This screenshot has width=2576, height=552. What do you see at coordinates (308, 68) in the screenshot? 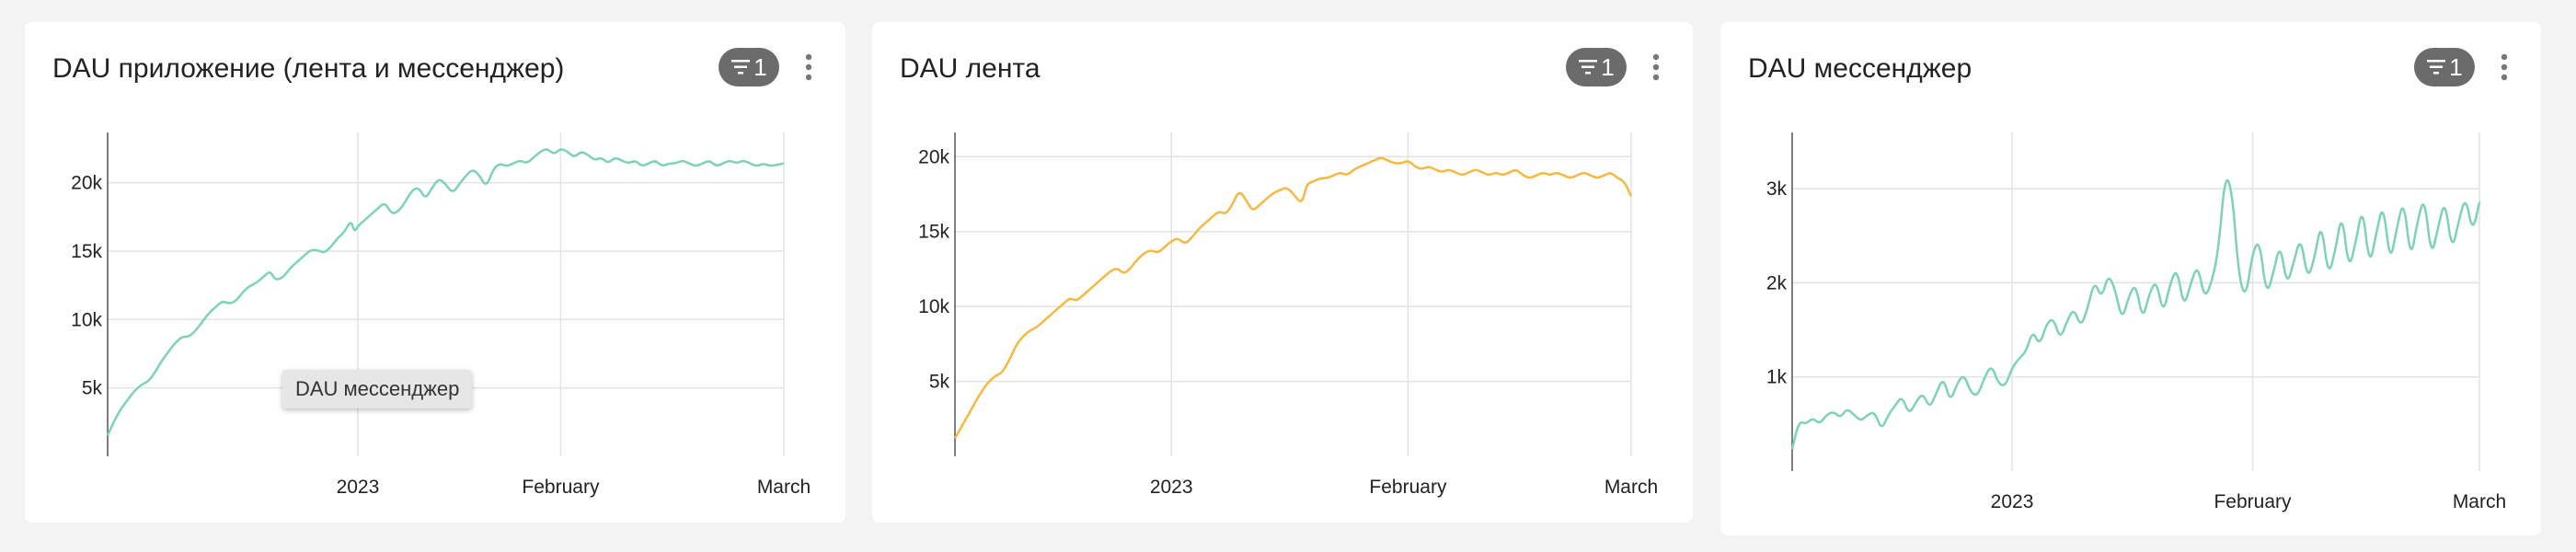
I see `card-title: DAU приложение (лента и мессенджер)` at bounding box center [308, 68].